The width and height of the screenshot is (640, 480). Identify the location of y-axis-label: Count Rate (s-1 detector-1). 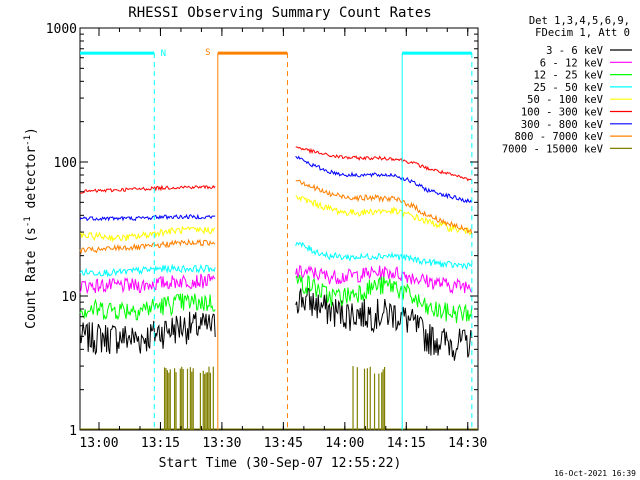
(31, 228).